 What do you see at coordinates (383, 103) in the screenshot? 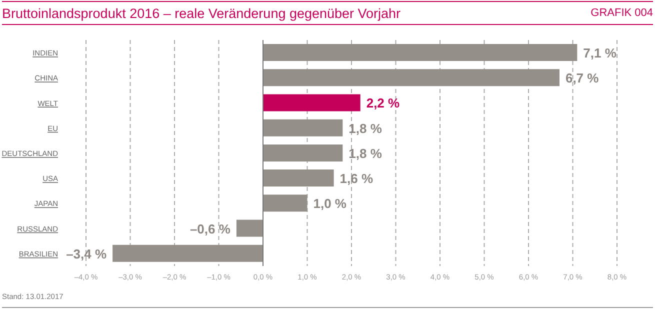
I see `data-label: 2,2 %` at bounding box center [383, 103].